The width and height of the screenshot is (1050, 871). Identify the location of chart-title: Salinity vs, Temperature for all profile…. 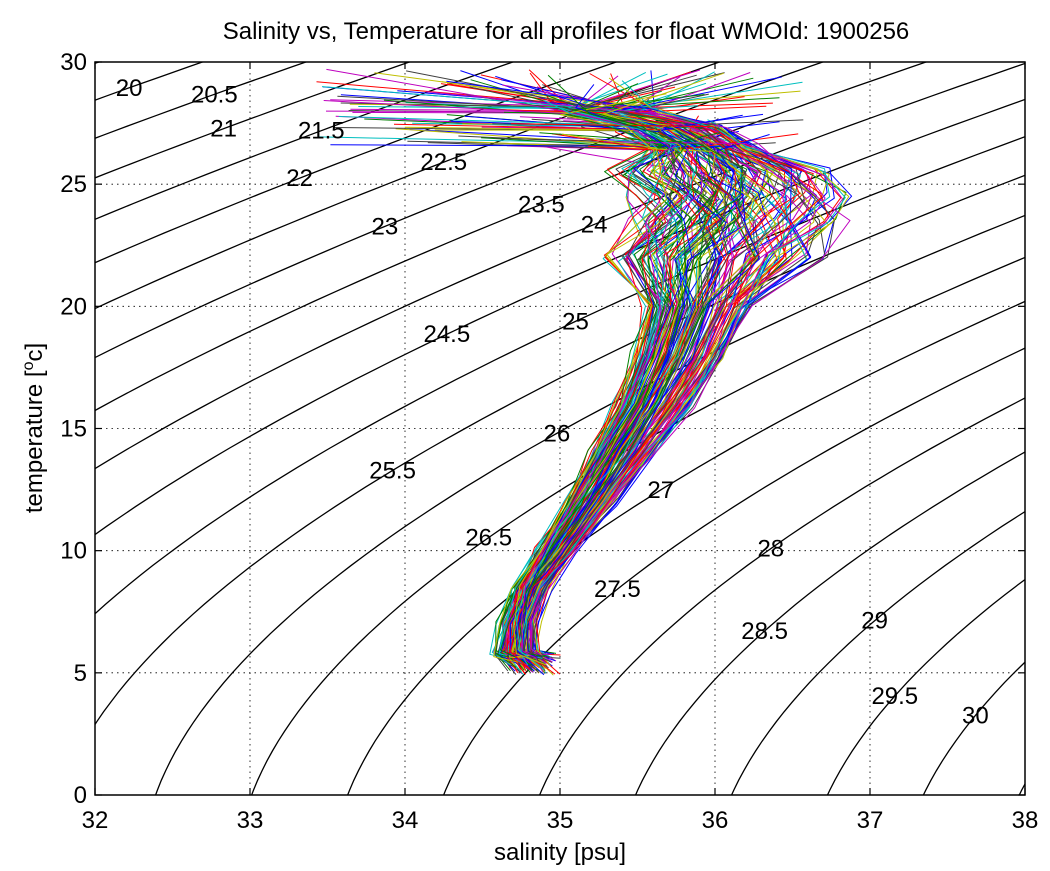
(566, 31).